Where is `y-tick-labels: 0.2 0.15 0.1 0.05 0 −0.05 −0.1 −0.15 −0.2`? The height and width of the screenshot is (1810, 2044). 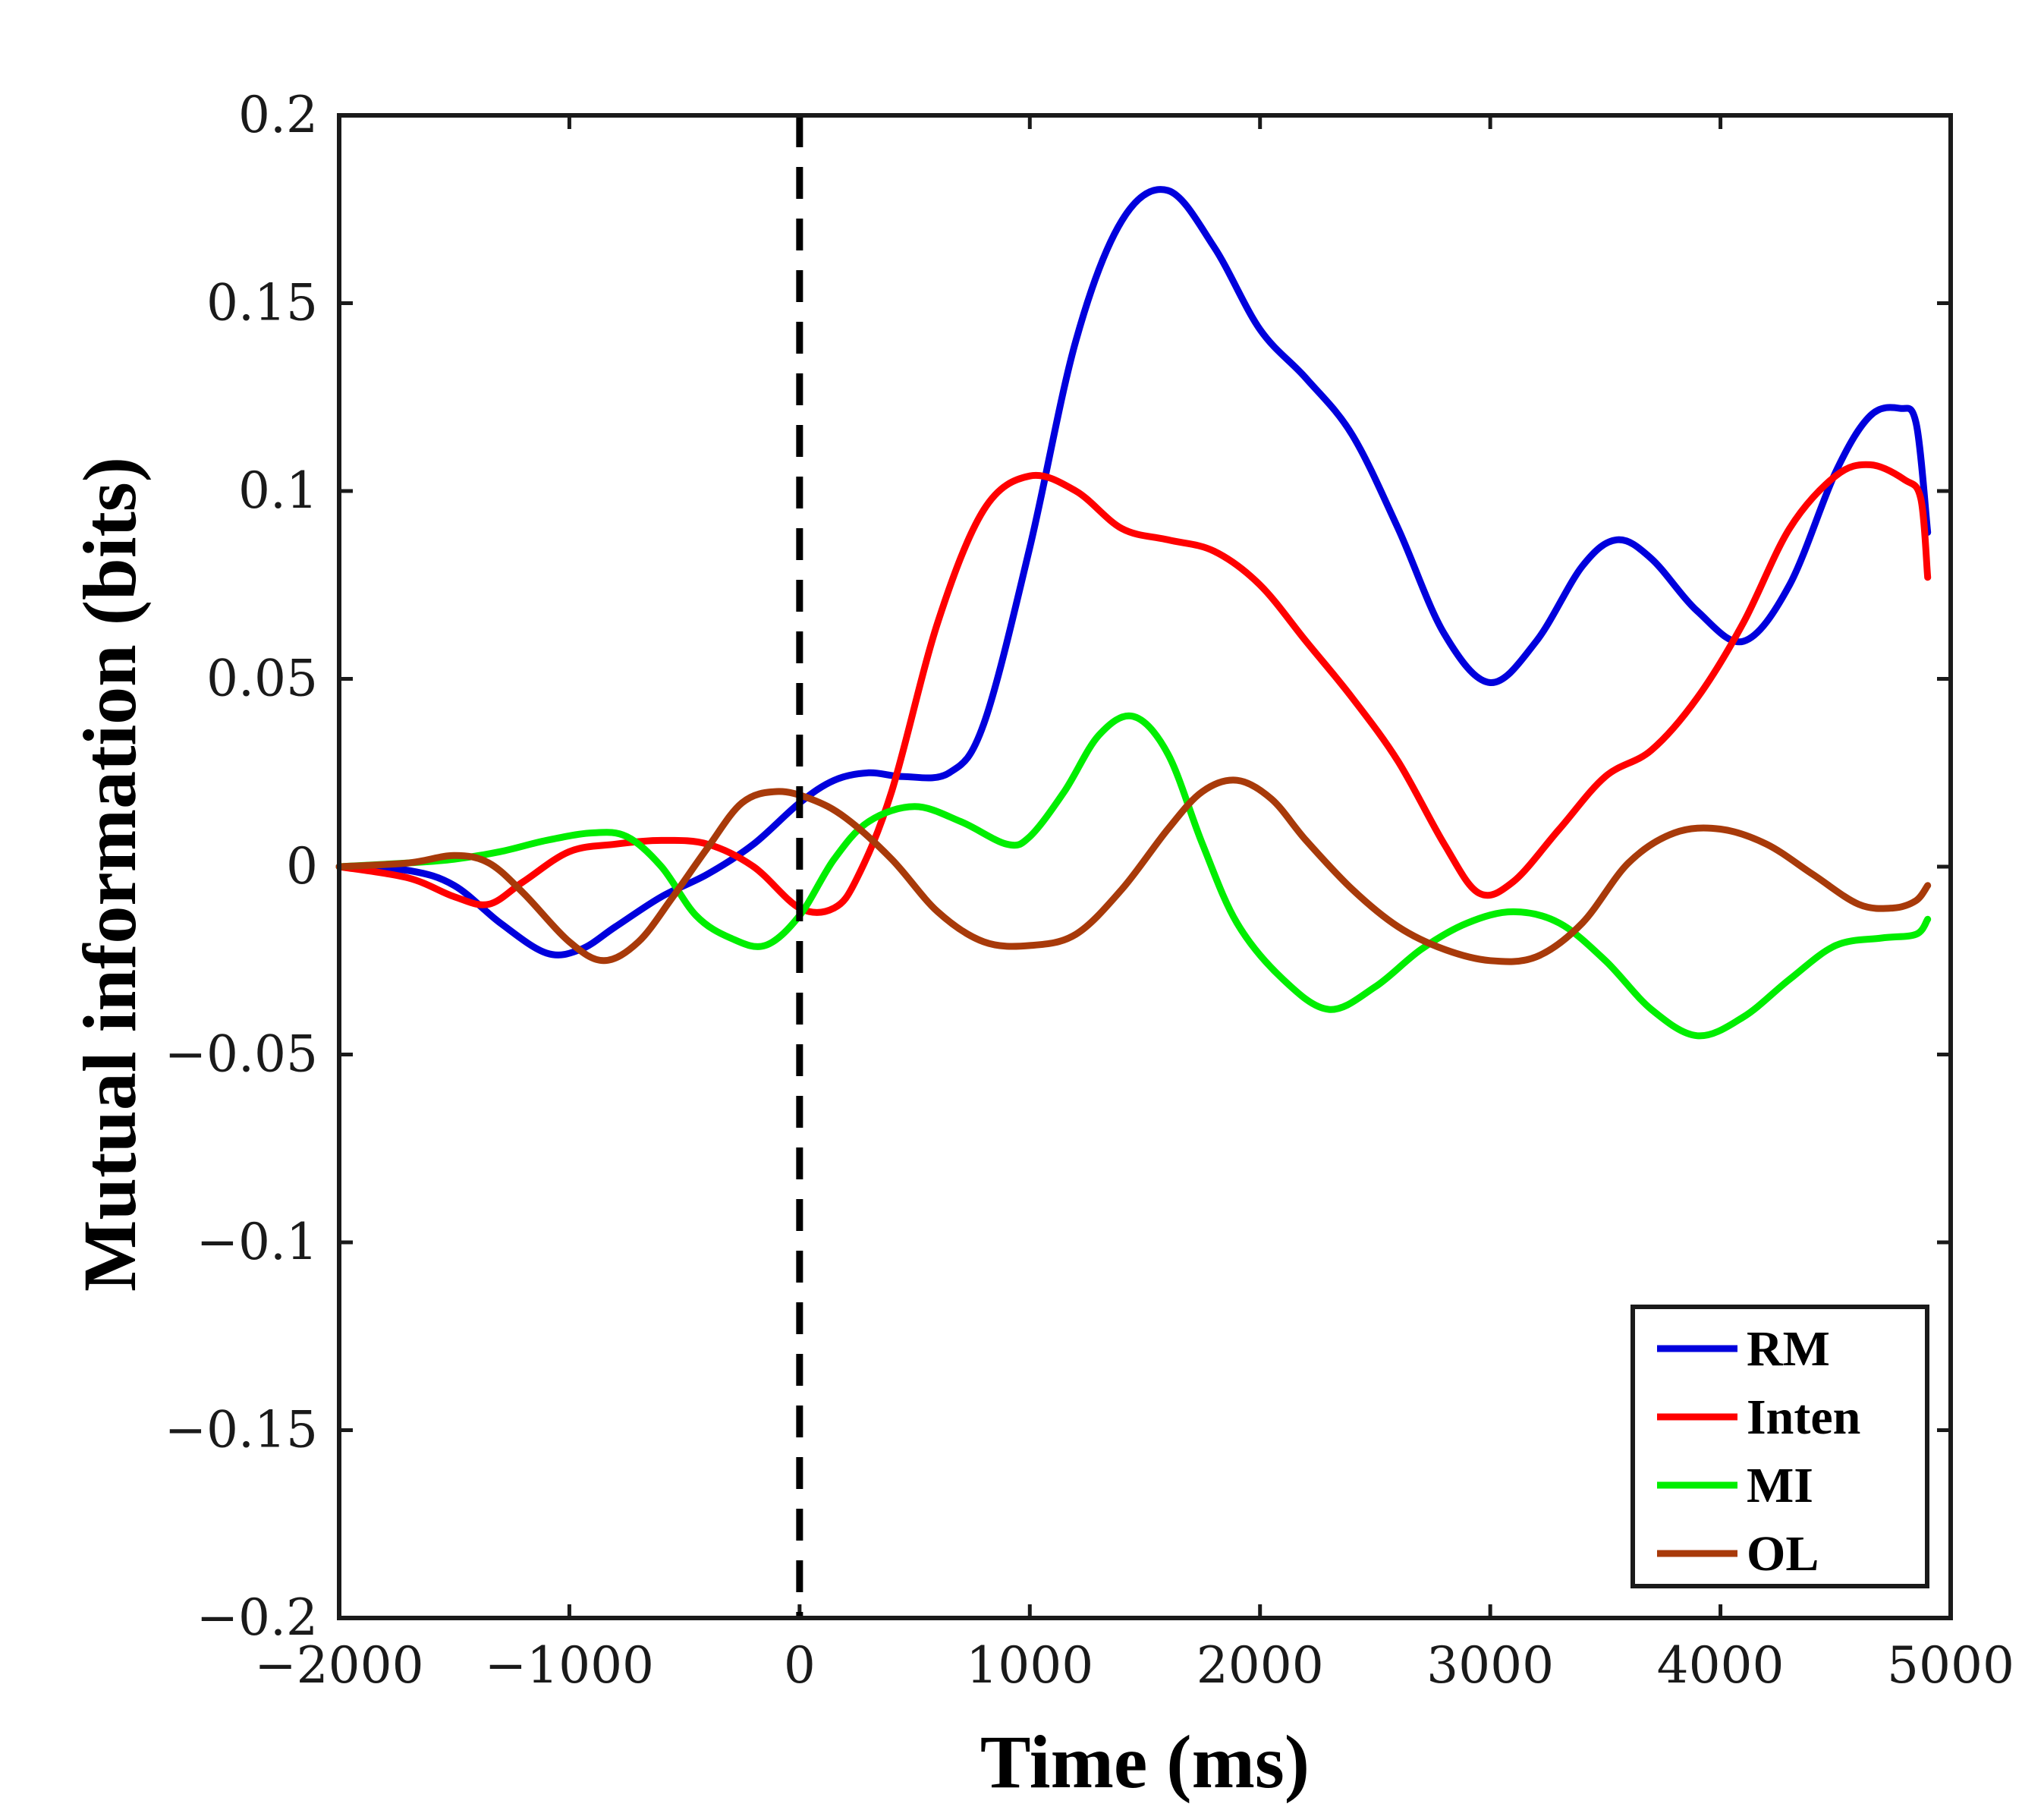 y-tick-labels: 0.2 0.15 0.1 0.05 0 −0.05 −0.1 −0.15 −0.2 is located at coordinates (242, 866).